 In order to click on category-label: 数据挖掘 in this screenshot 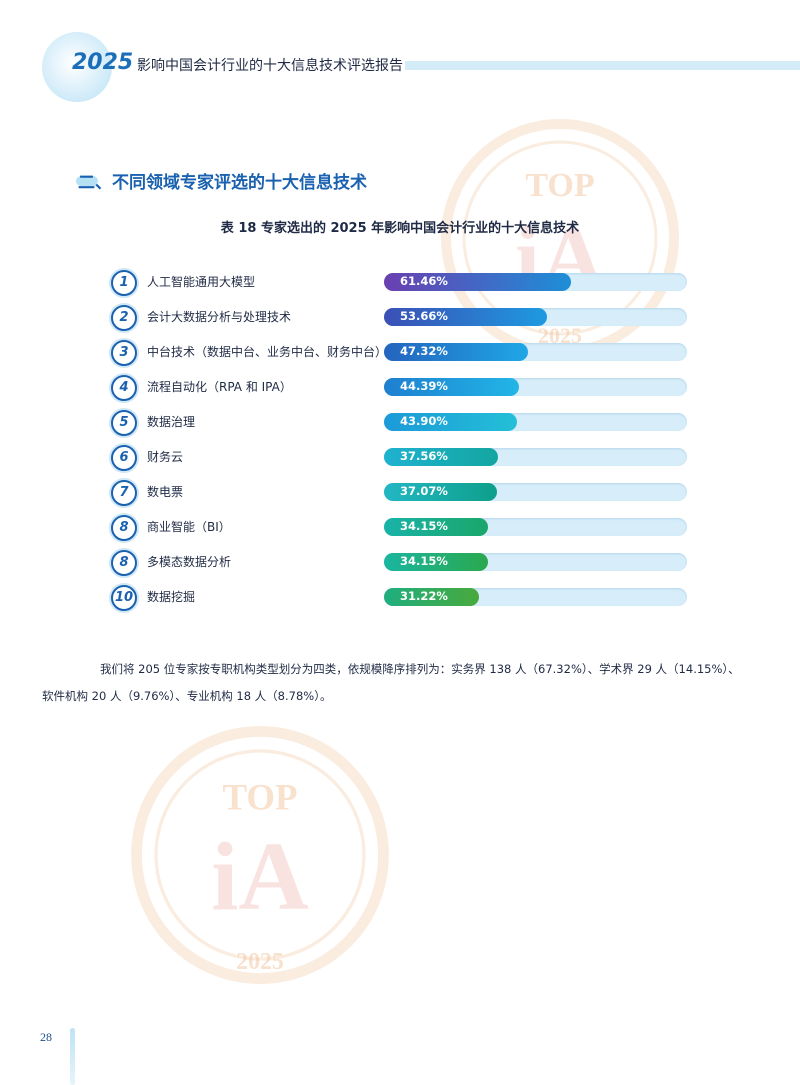, I will do `click(171, 597)`.